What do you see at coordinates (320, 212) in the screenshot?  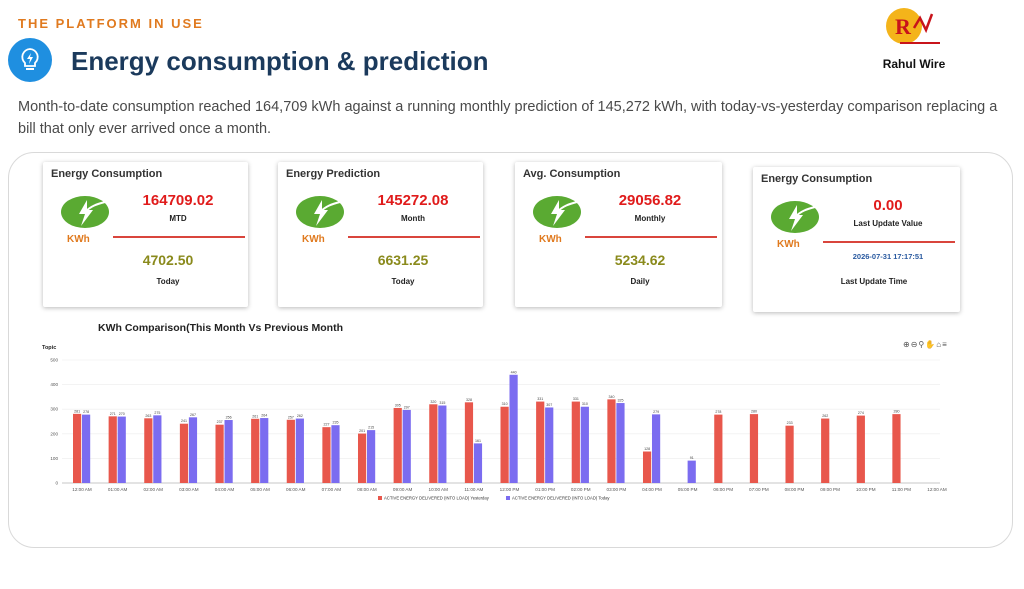 I see `leaf-bolt-icon` at bounding box center [320, 212].